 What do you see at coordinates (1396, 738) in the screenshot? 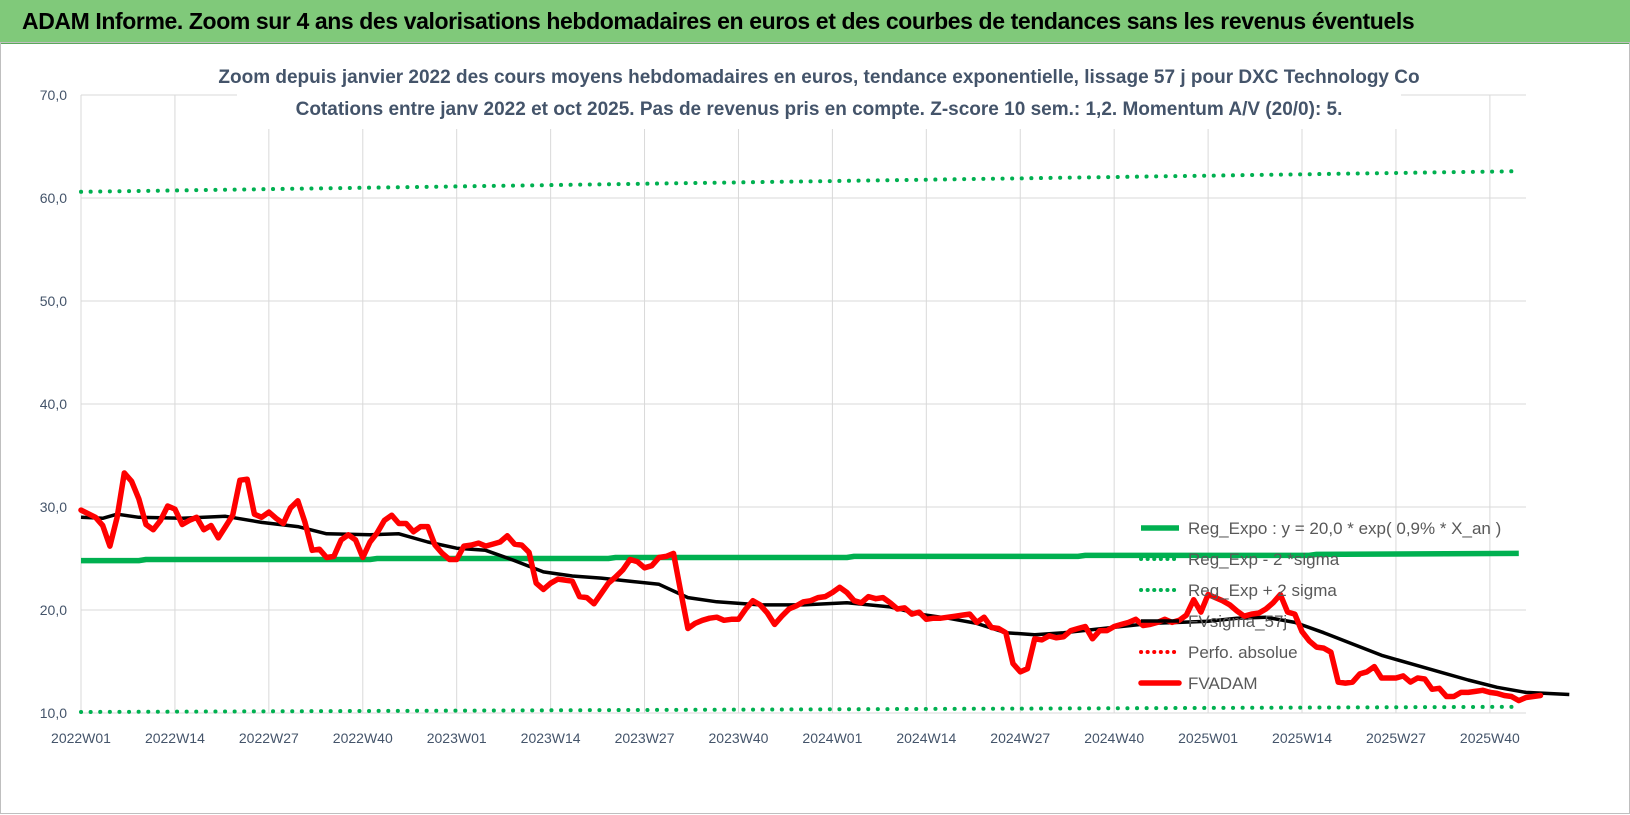
I see `x-tick-label: 2025W27` at bounding box center [1396, 738].